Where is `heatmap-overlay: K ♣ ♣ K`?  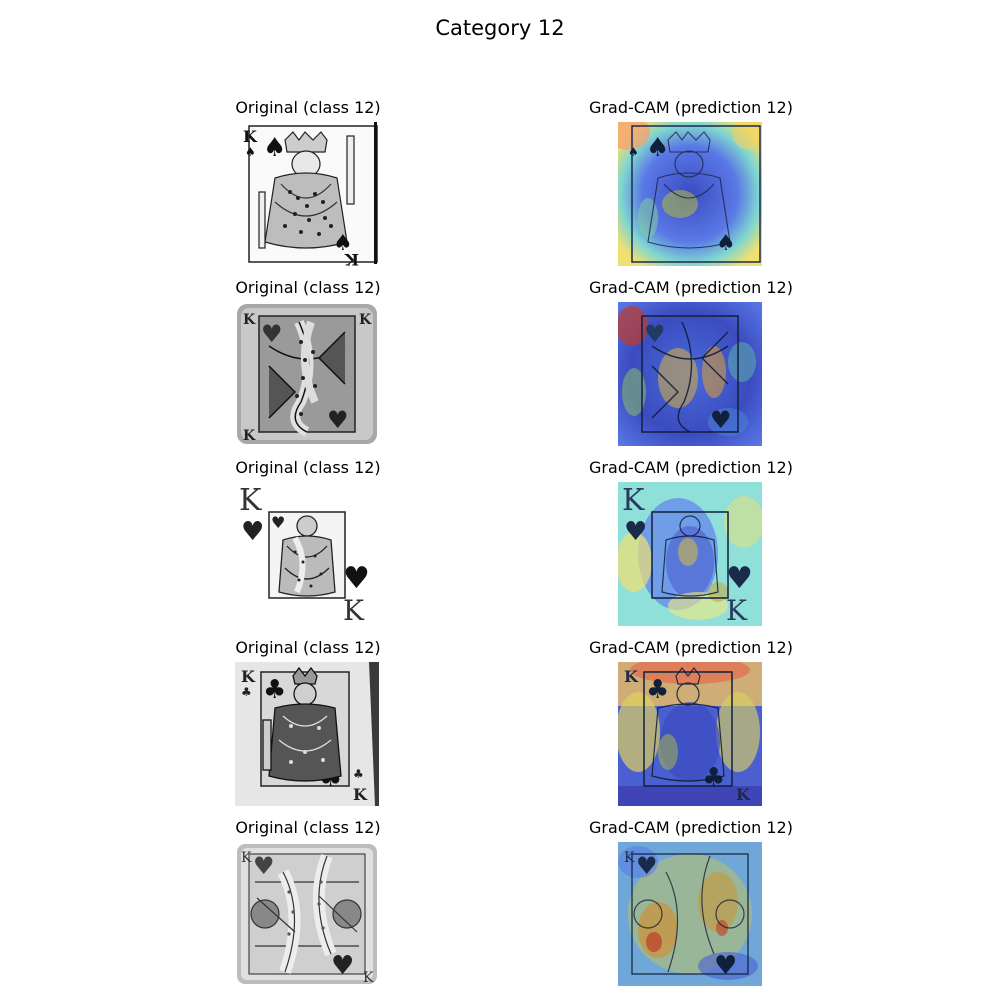 heatmap-overlay: K ♣ ♣ K is located at coordinates (690, 734).